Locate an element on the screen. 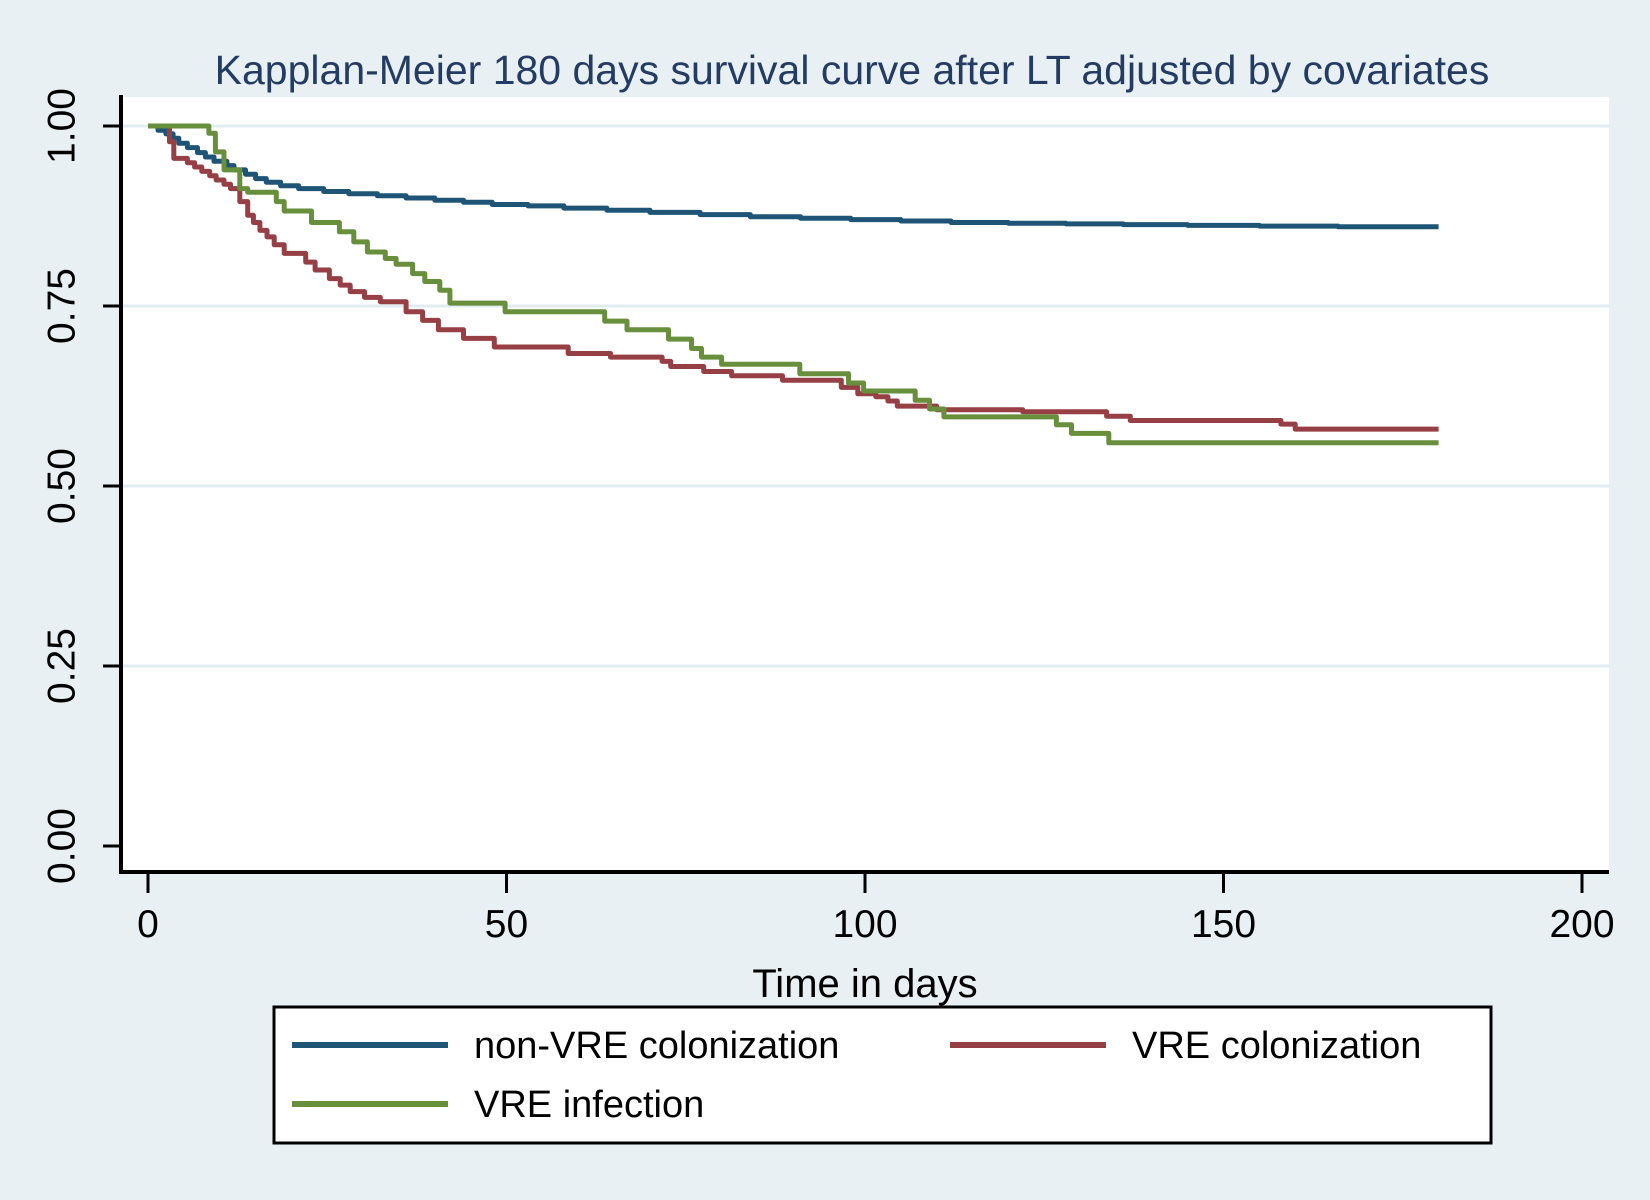 The width and height of the screenshot is (1650, 1200). survival-curve-non-vre-colonization is located at coordinates (793, 176).